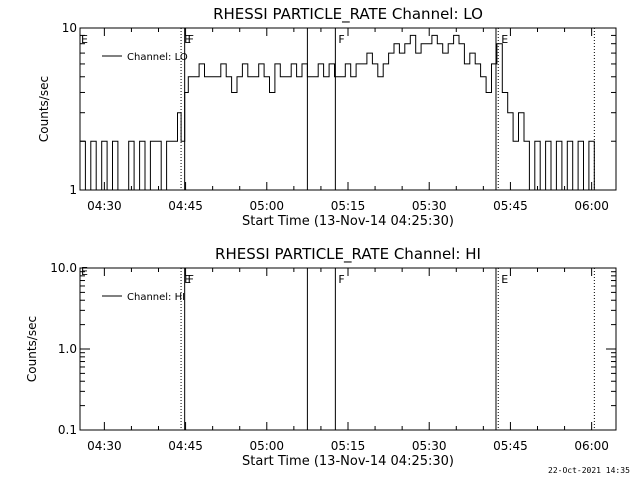 Image resolution: width=640 pixels, height=480 pixels. What do you see at coordinates (63, 268) in the screenshot?
I see `y-tick-label: 10.0` at bounding box center [63, 268].